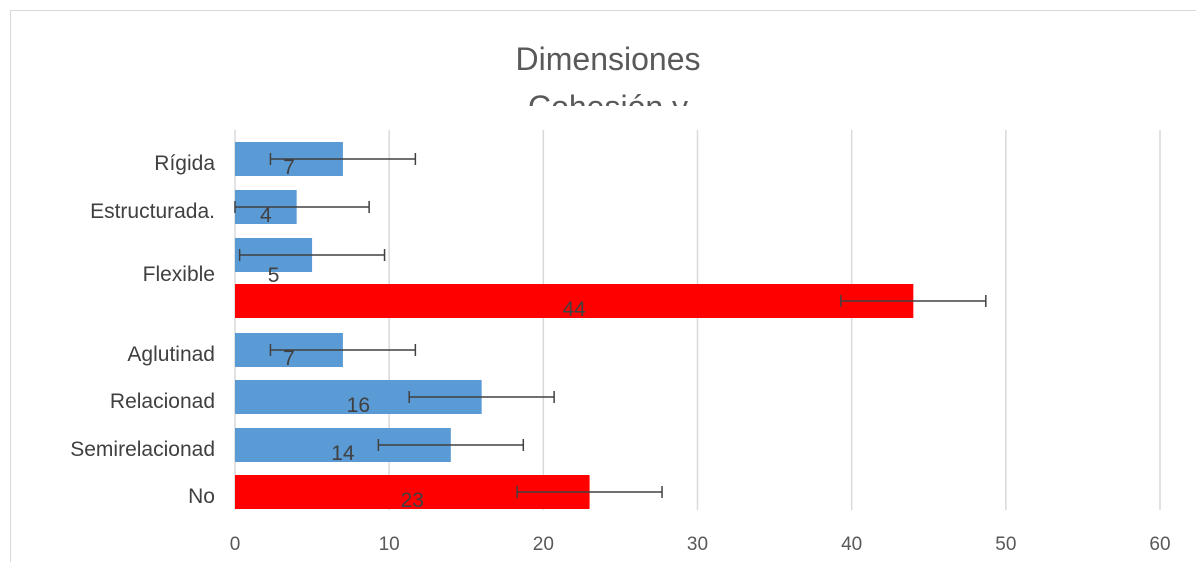  Describe the element at coordinates (1005, 544) in the screenshot. I see `x-tick-label: 50` at that location.